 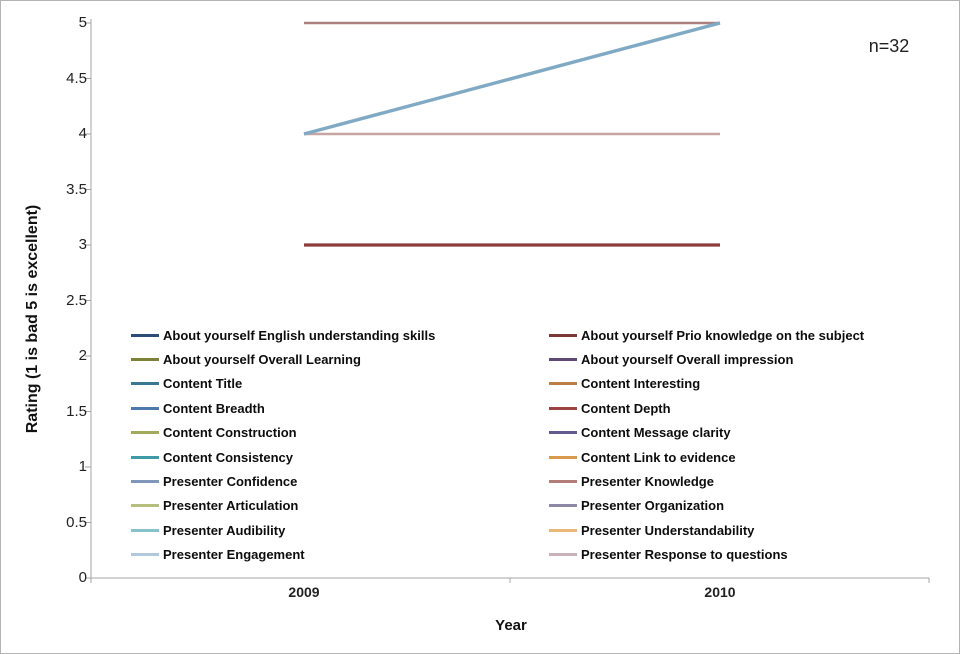 What do you see at coordinates (304, 592) in the screenshot?
I see `x-tick-label: 2009` at bounding box center [304, 592].